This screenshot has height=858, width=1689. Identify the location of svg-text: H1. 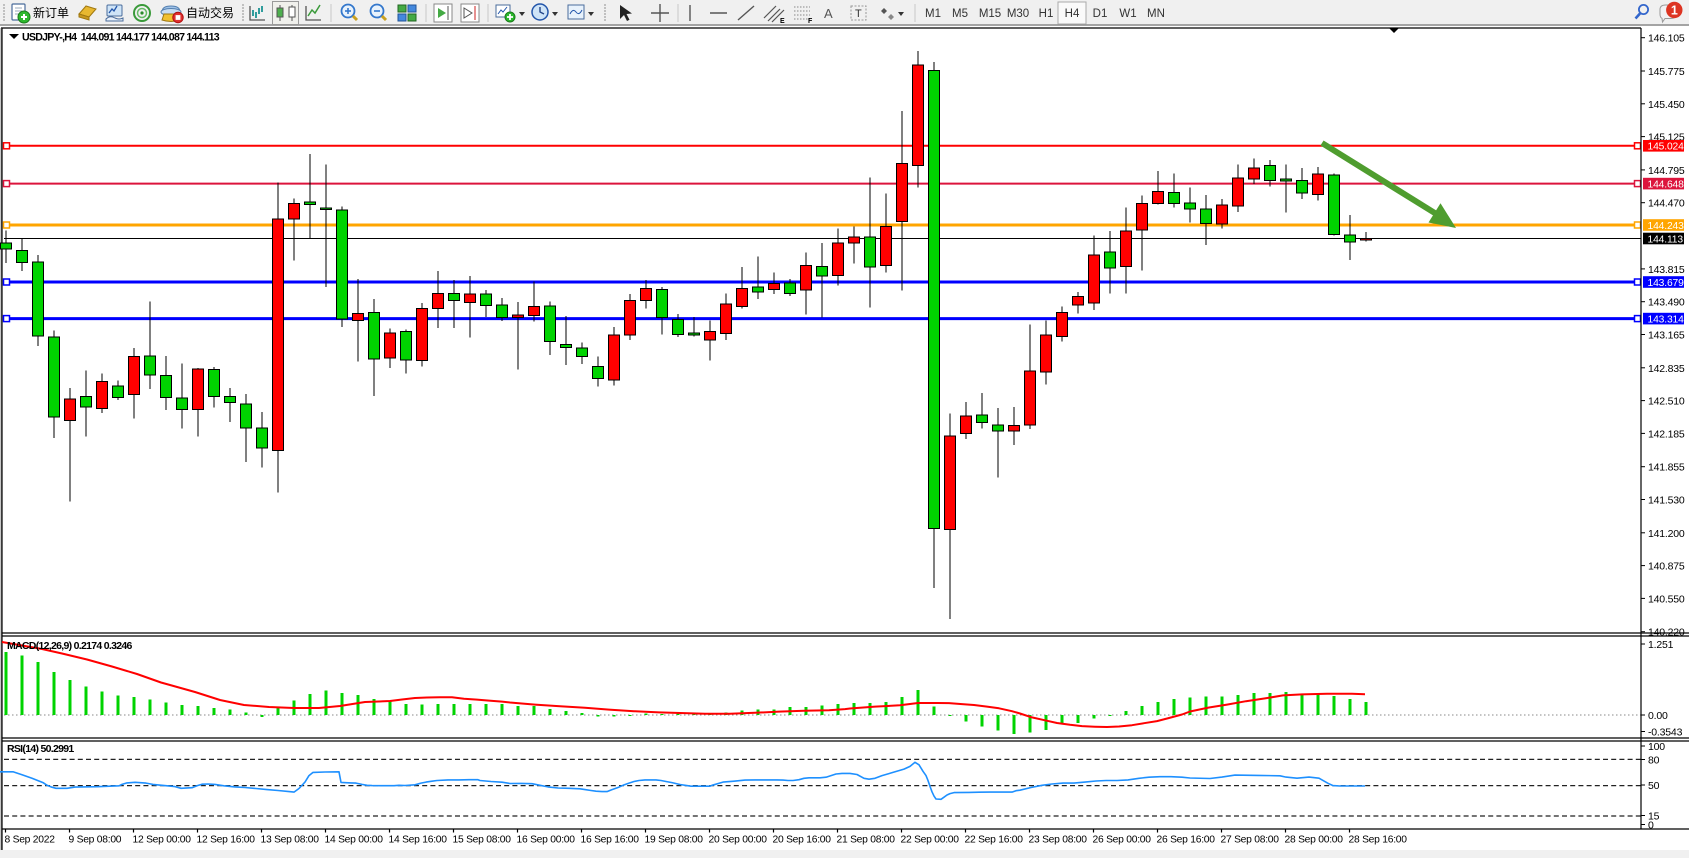
(1046, 14).